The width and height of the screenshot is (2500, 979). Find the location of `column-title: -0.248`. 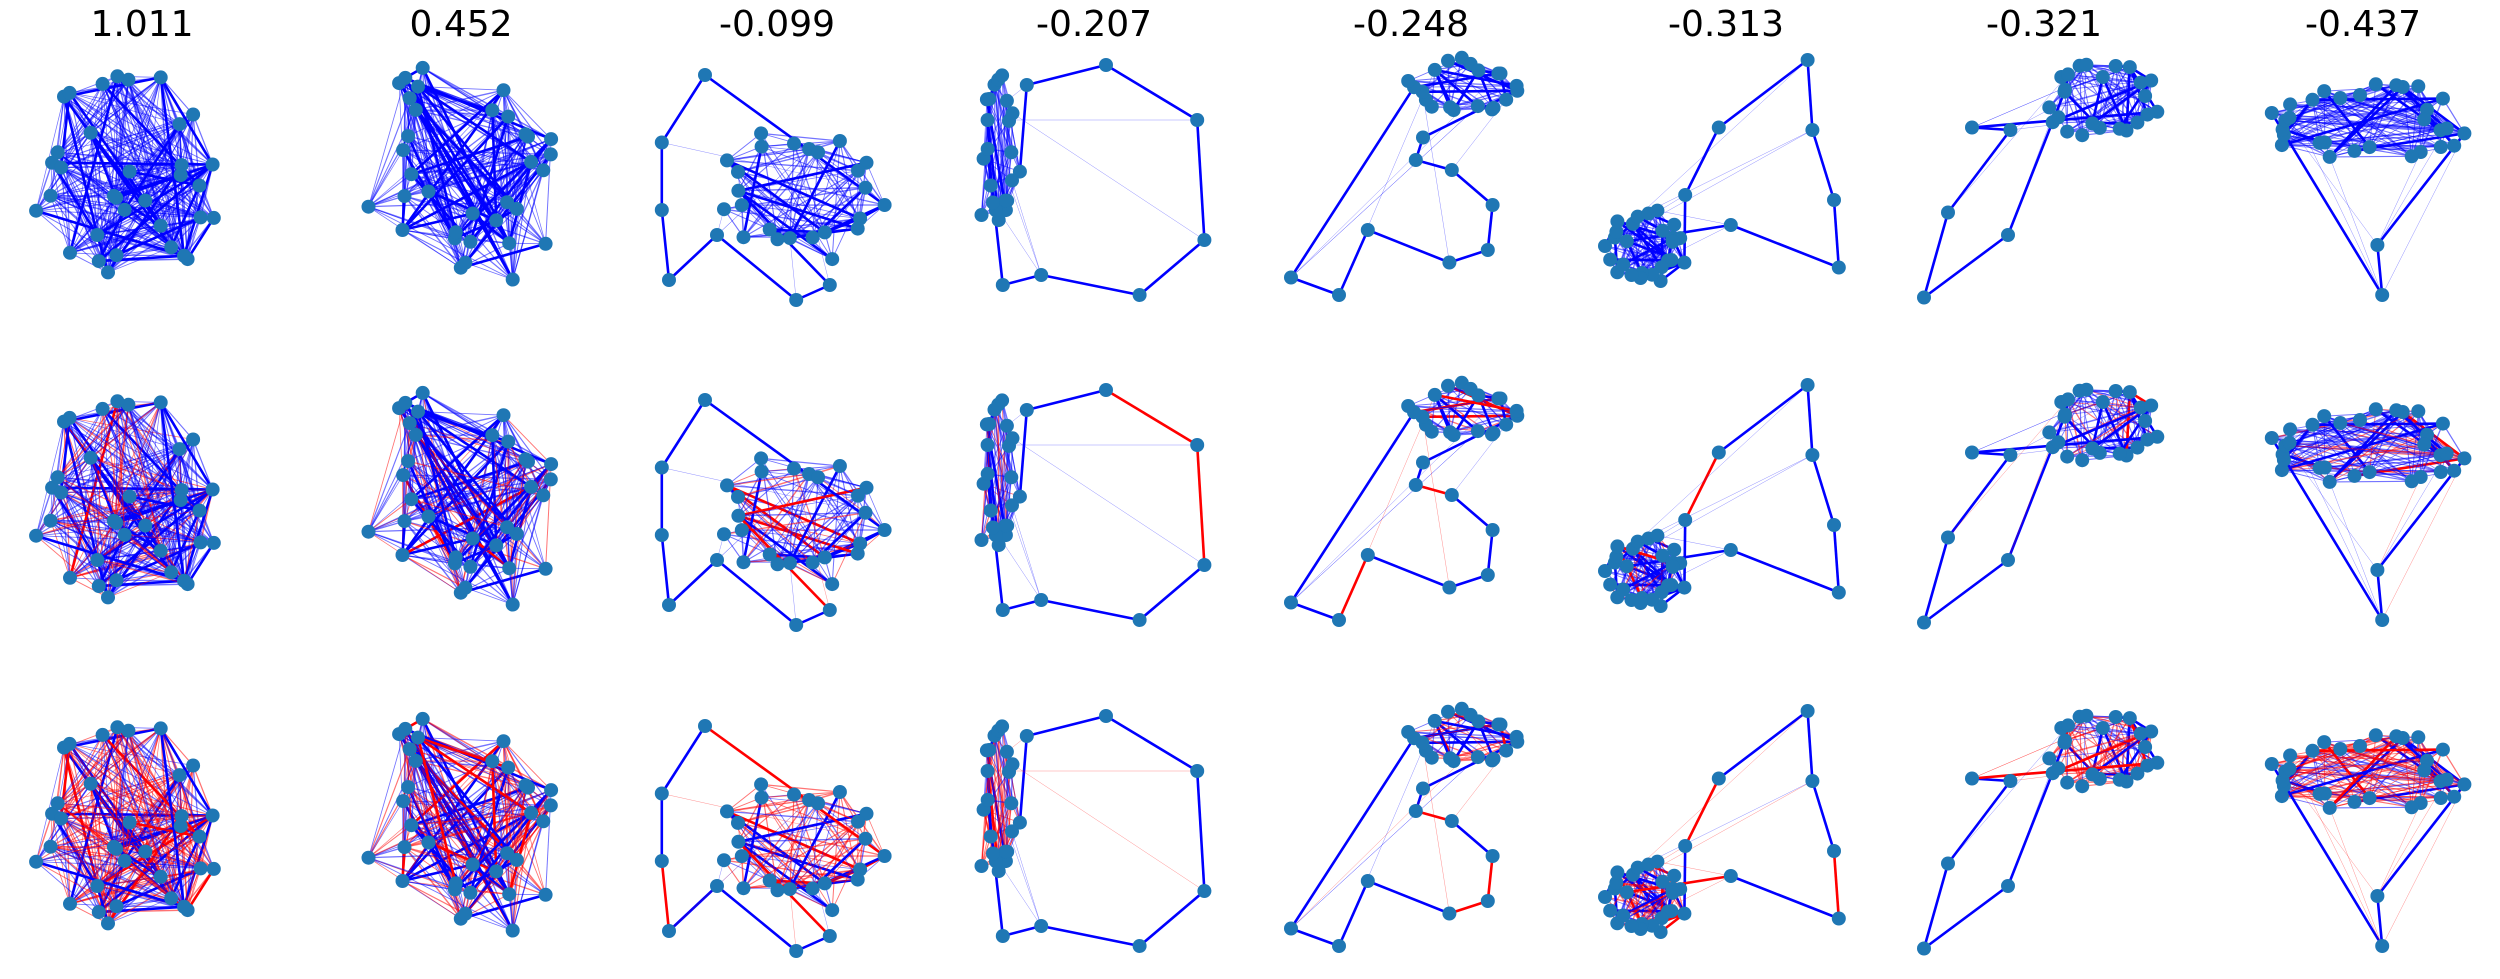

column-title: -0.248 is located at coordinates (1411, 24).